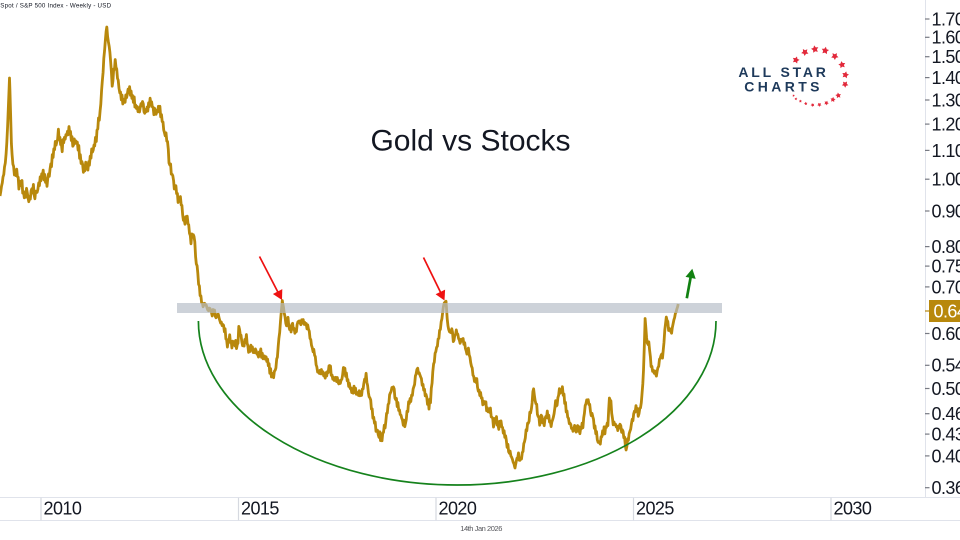  What do you see at coordinates (946, 100) in the screenshot?
I see `svg-text: 1.30` at bounding box center [946, 100].